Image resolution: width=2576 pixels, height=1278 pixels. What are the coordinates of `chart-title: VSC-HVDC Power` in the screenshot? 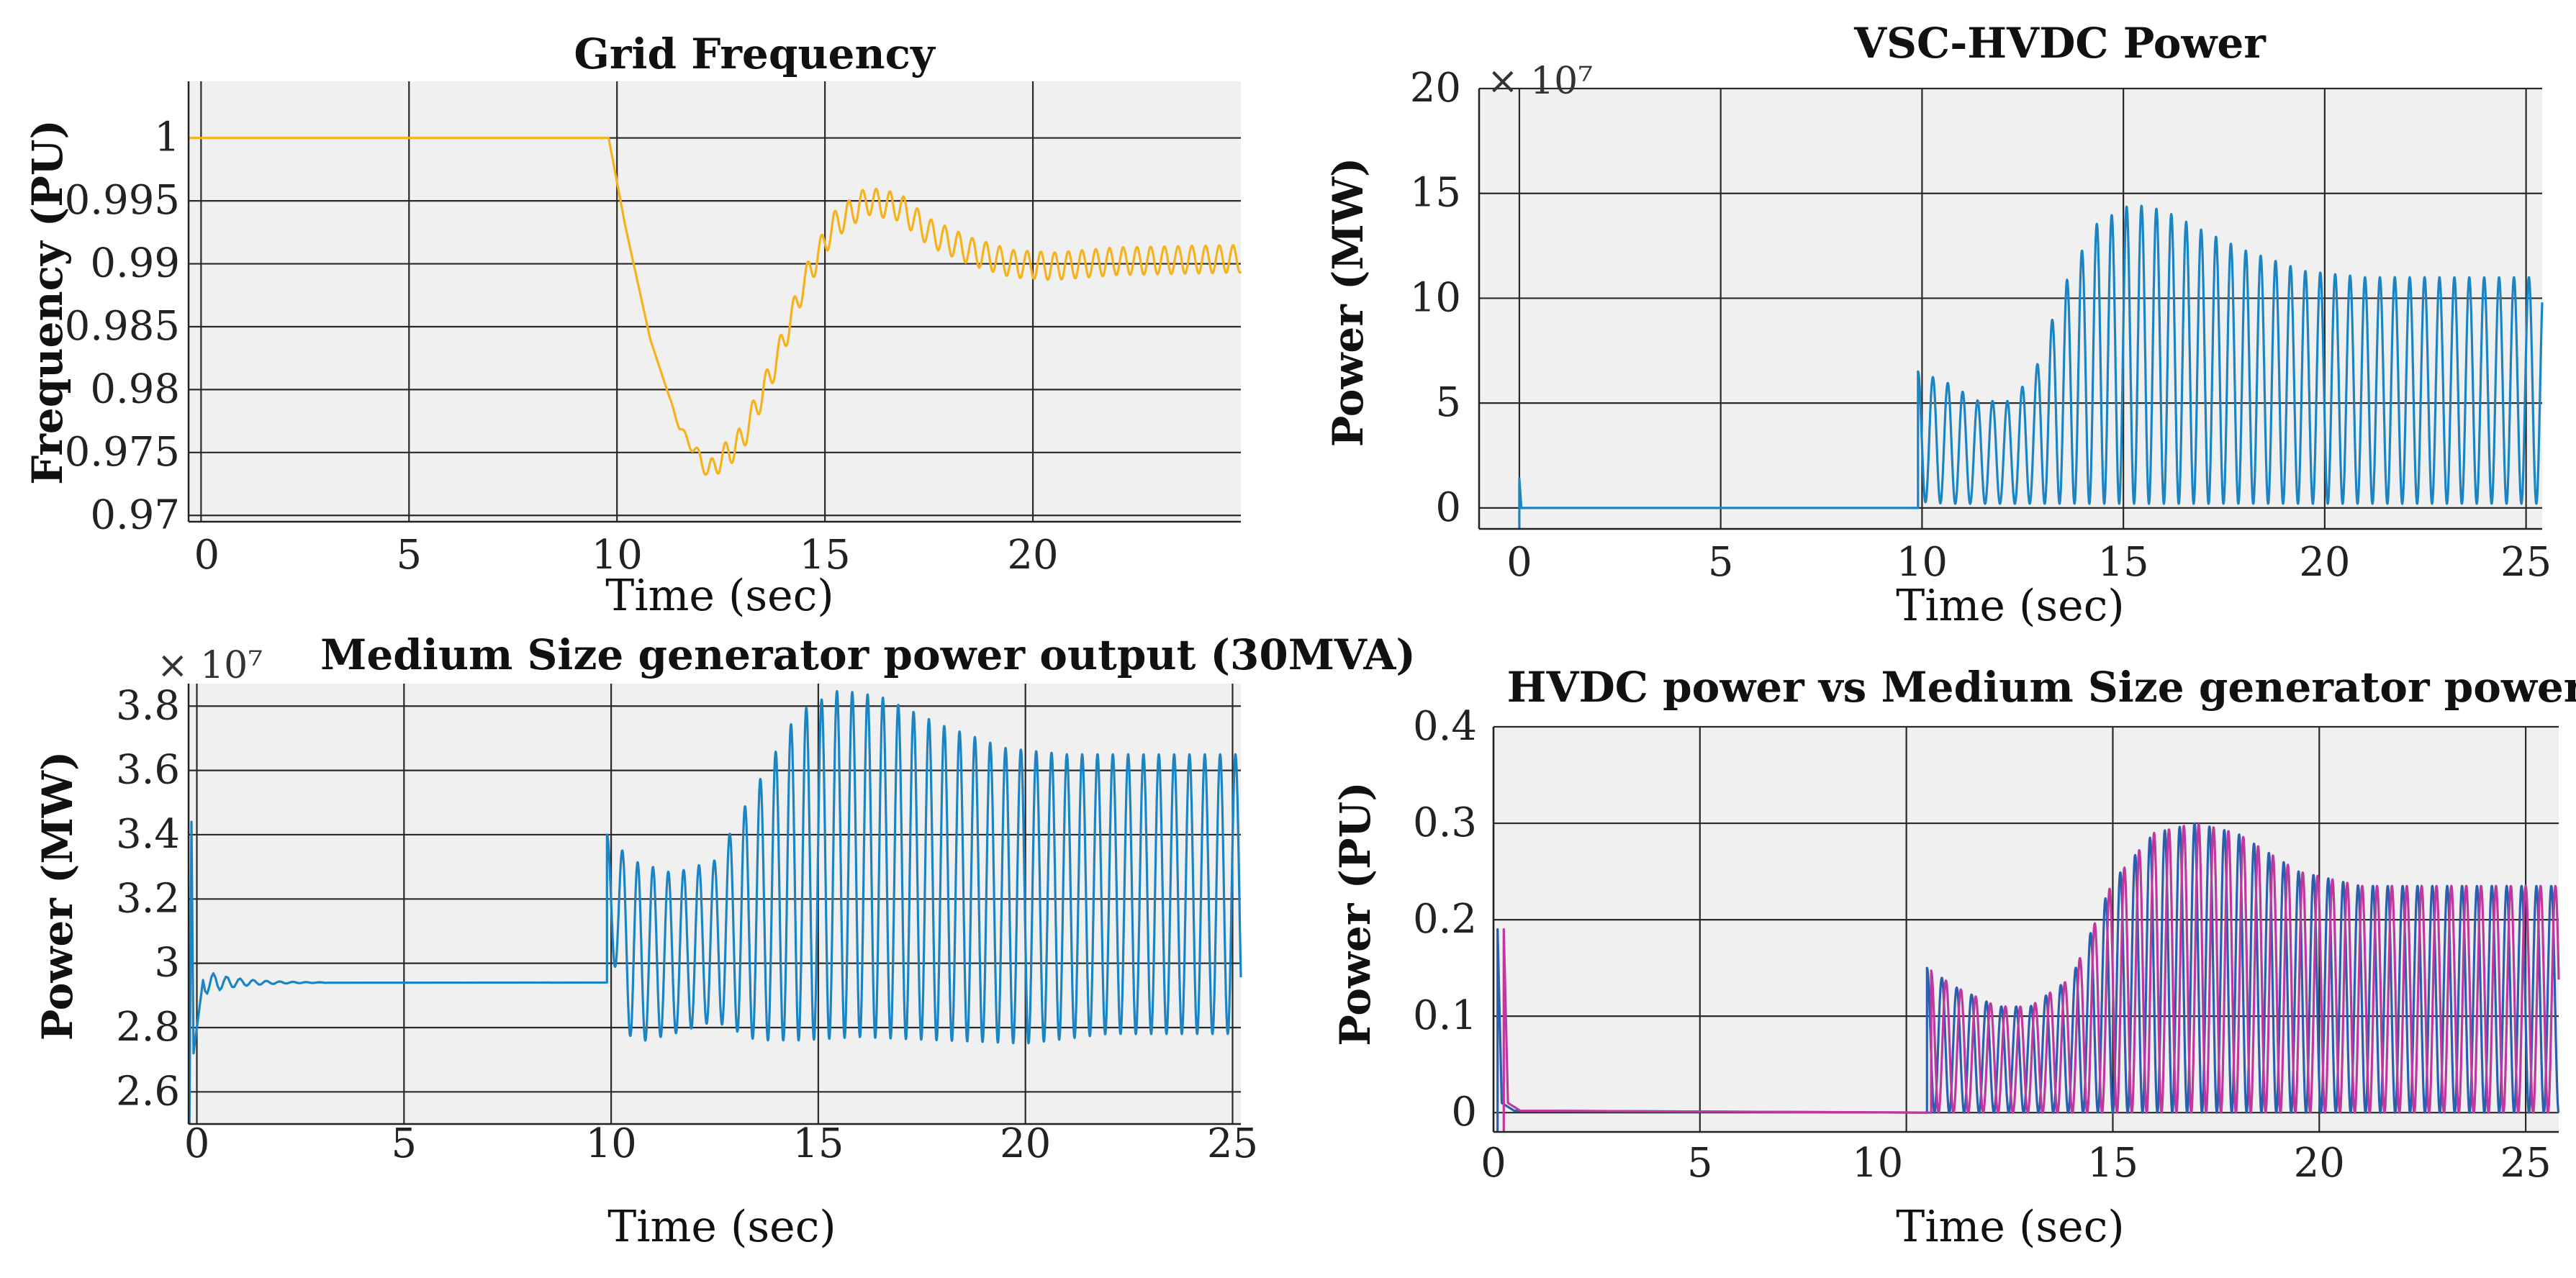 It's located at (2060, 44).